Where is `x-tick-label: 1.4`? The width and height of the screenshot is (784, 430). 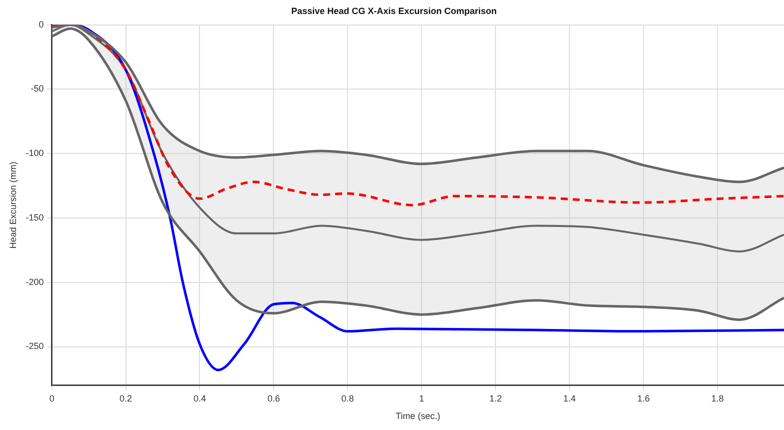 x-tick-label: 1.4 is located at coordinates (569, 398).